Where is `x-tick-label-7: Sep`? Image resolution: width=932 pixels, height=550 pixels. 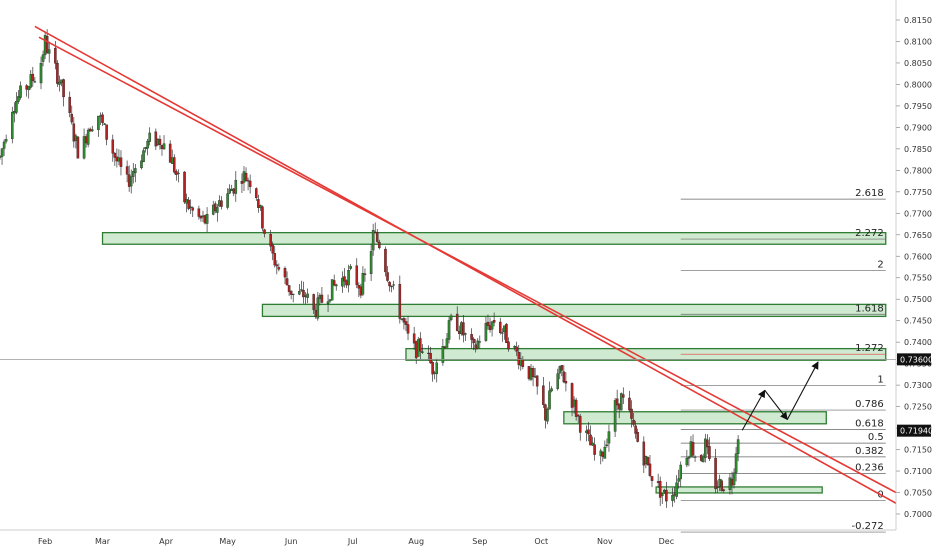
x-tick-label-7: Sep is located at coordinates (479, 541).